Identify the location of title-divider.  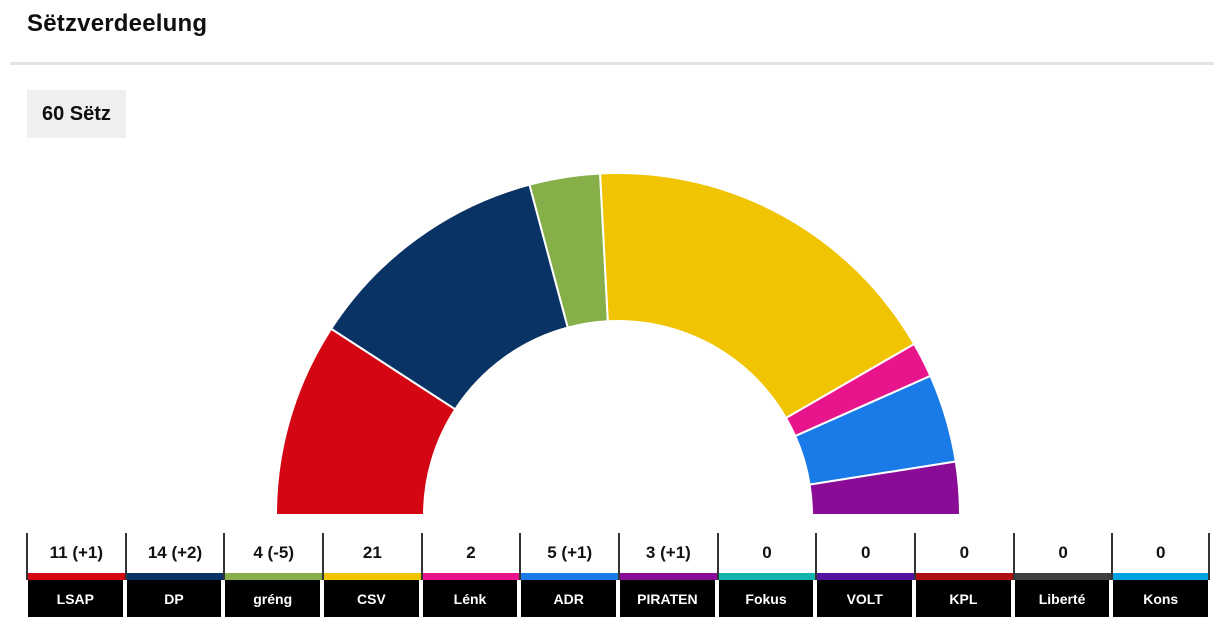
(612, 63).